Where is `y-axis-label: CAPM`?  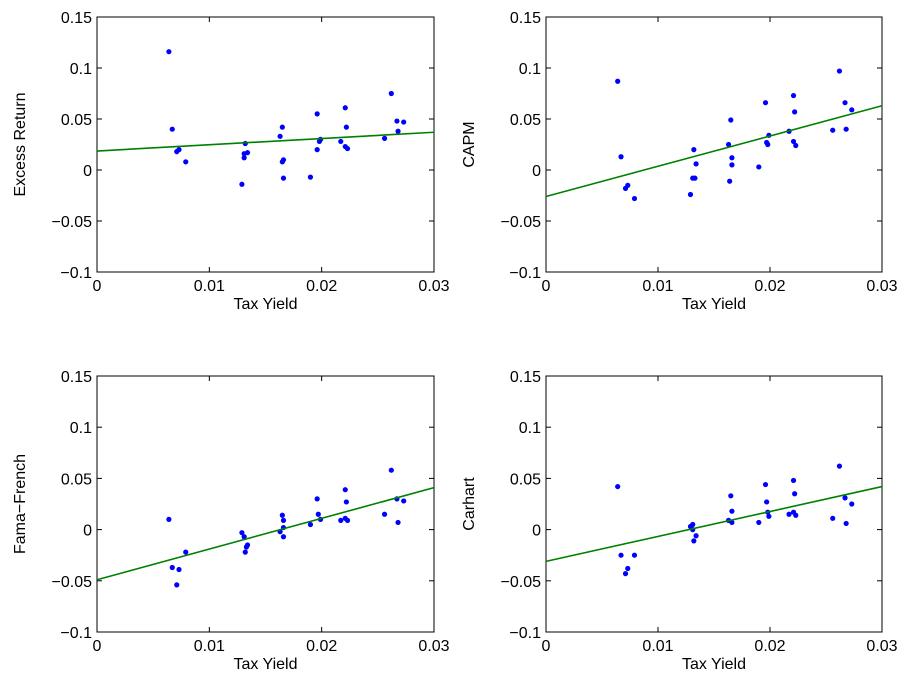 y-axis-label: CAPM is located at coordinates (469, 144).